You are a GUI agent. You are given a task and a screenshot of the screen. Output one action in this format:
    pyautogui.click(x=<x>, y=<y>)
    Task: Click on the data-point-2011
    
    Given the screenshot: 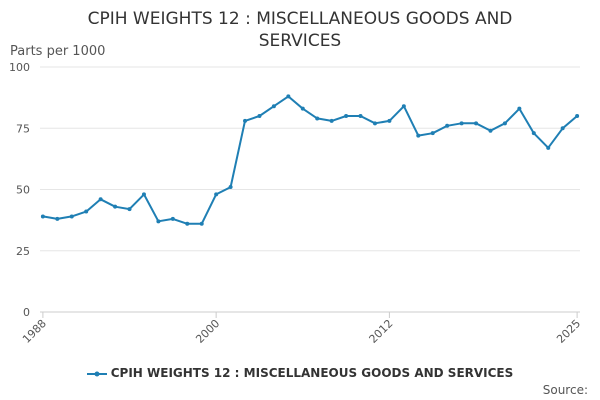 What is the action you would take?
    pyautogui.click(x=374, y=123)
    